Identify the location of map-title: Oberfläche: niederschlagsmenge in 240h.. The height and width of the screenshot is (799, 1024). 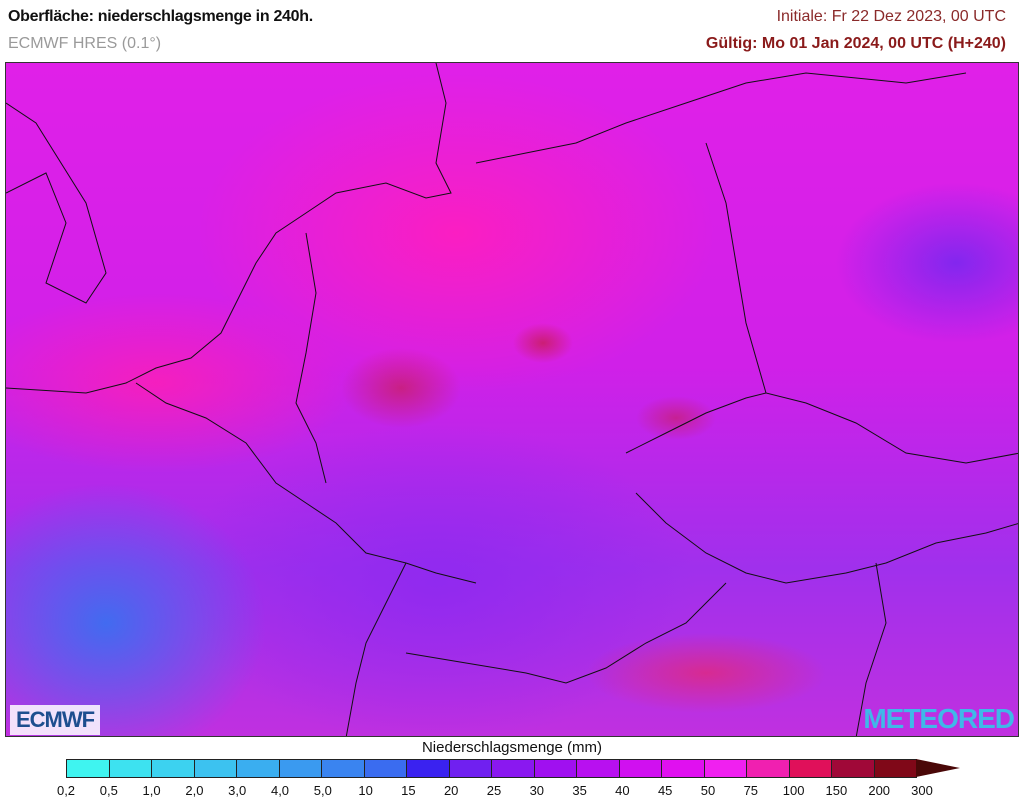
(160, 16).